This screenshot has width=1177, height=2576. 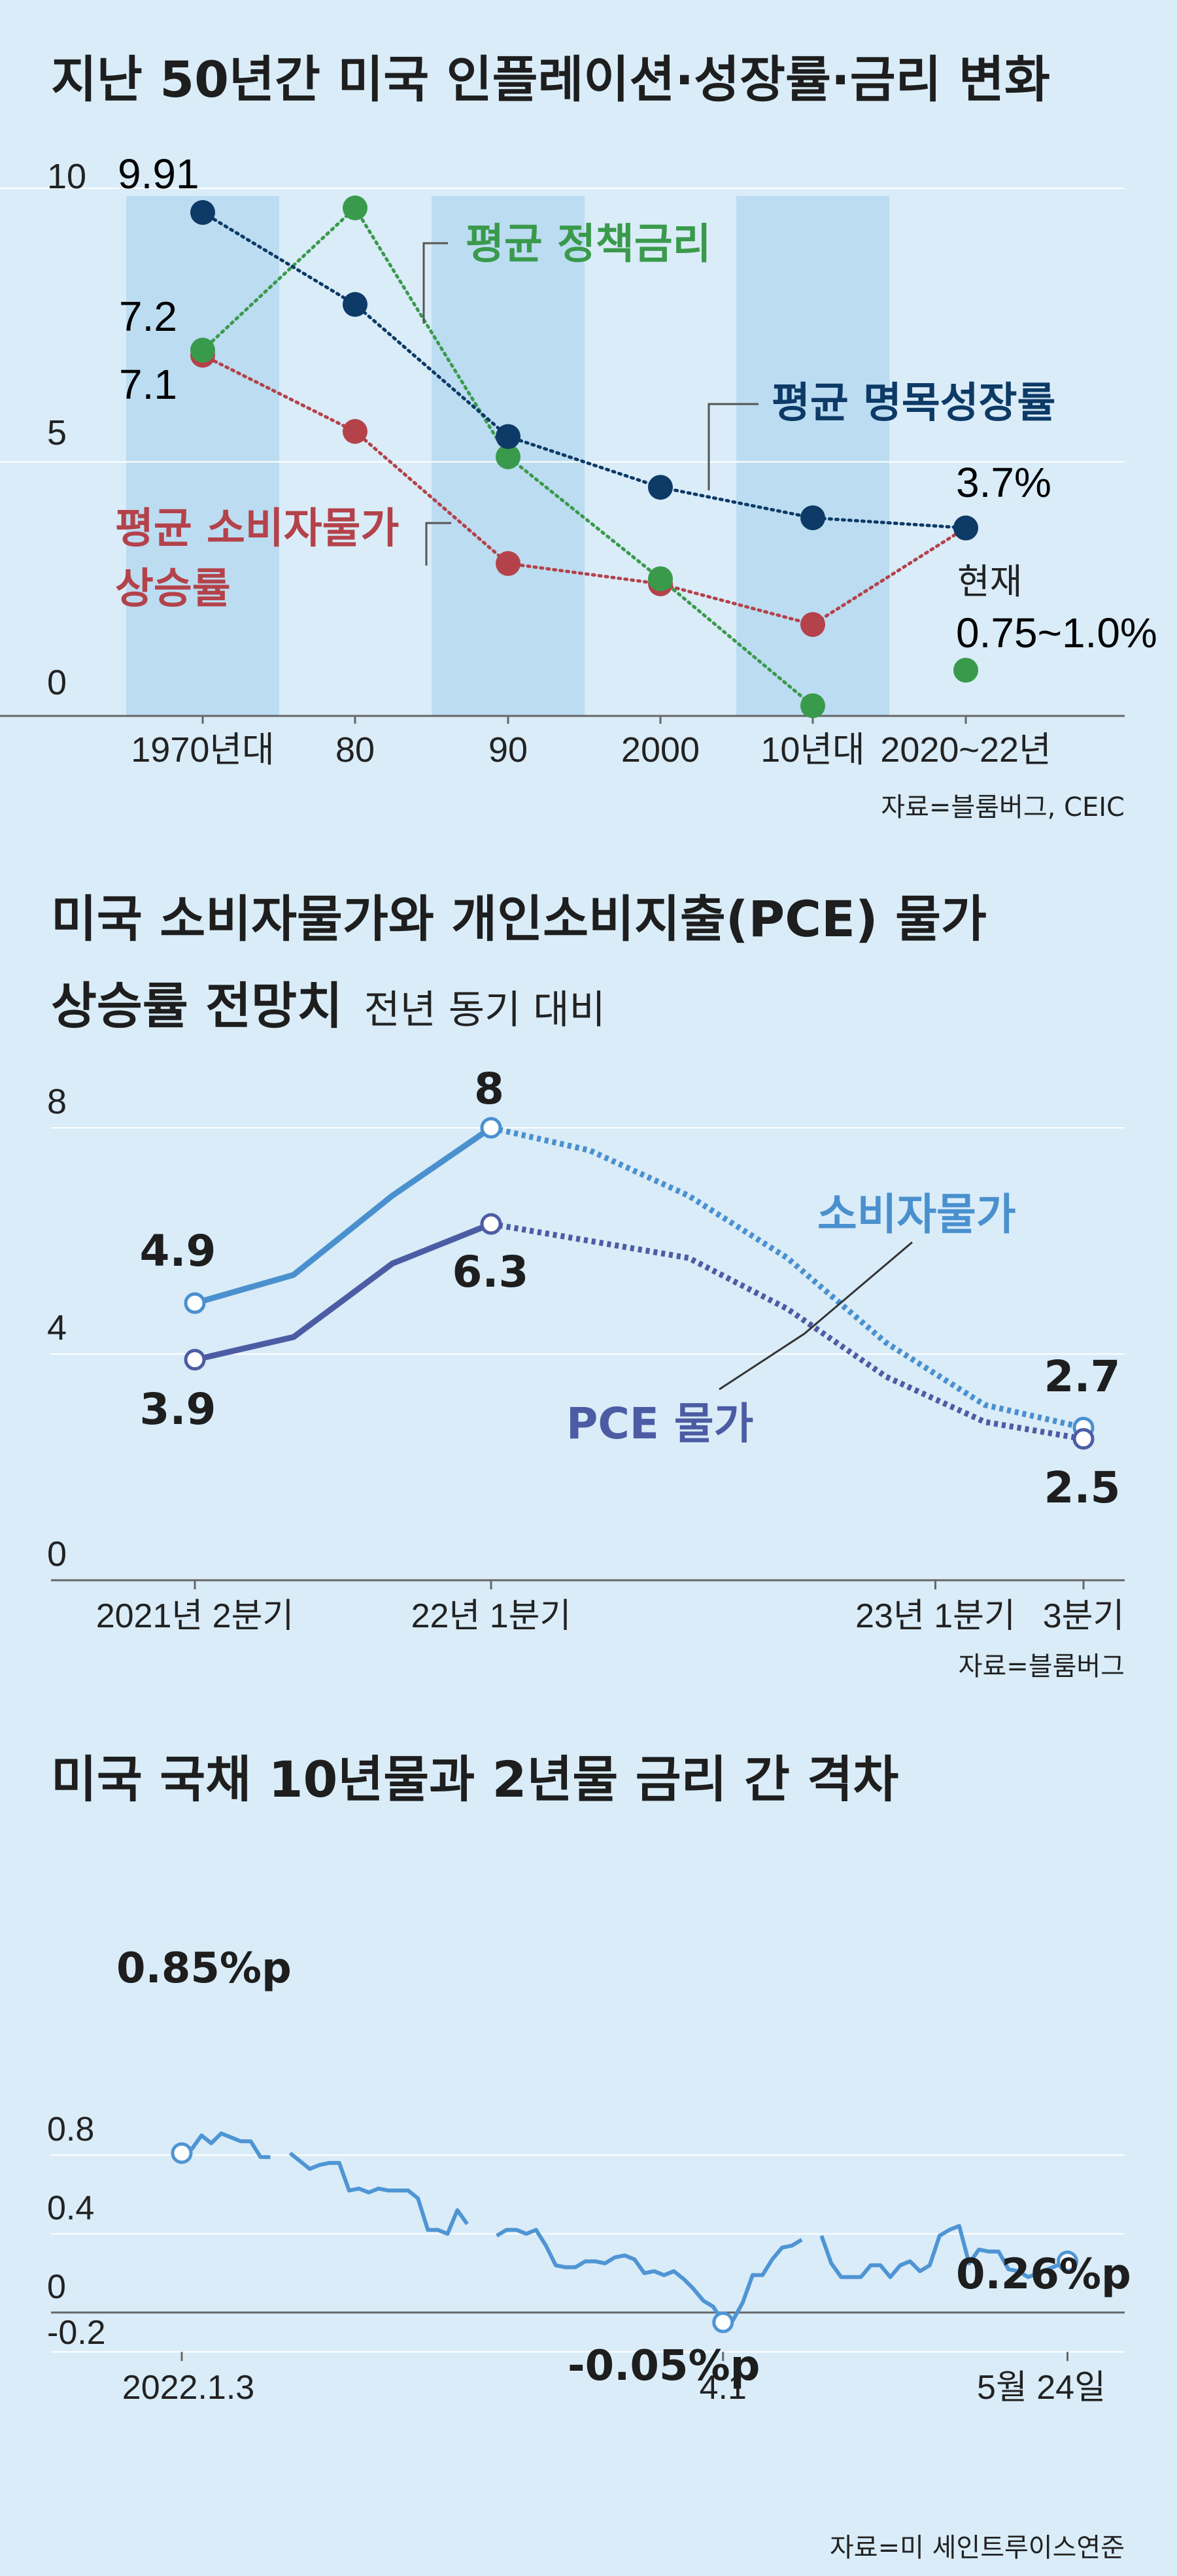 What do you see at coordinates (195, 1303) in the screenshot?
I see `marker-cpi_blue-start` at bounding box center [195, 1303].